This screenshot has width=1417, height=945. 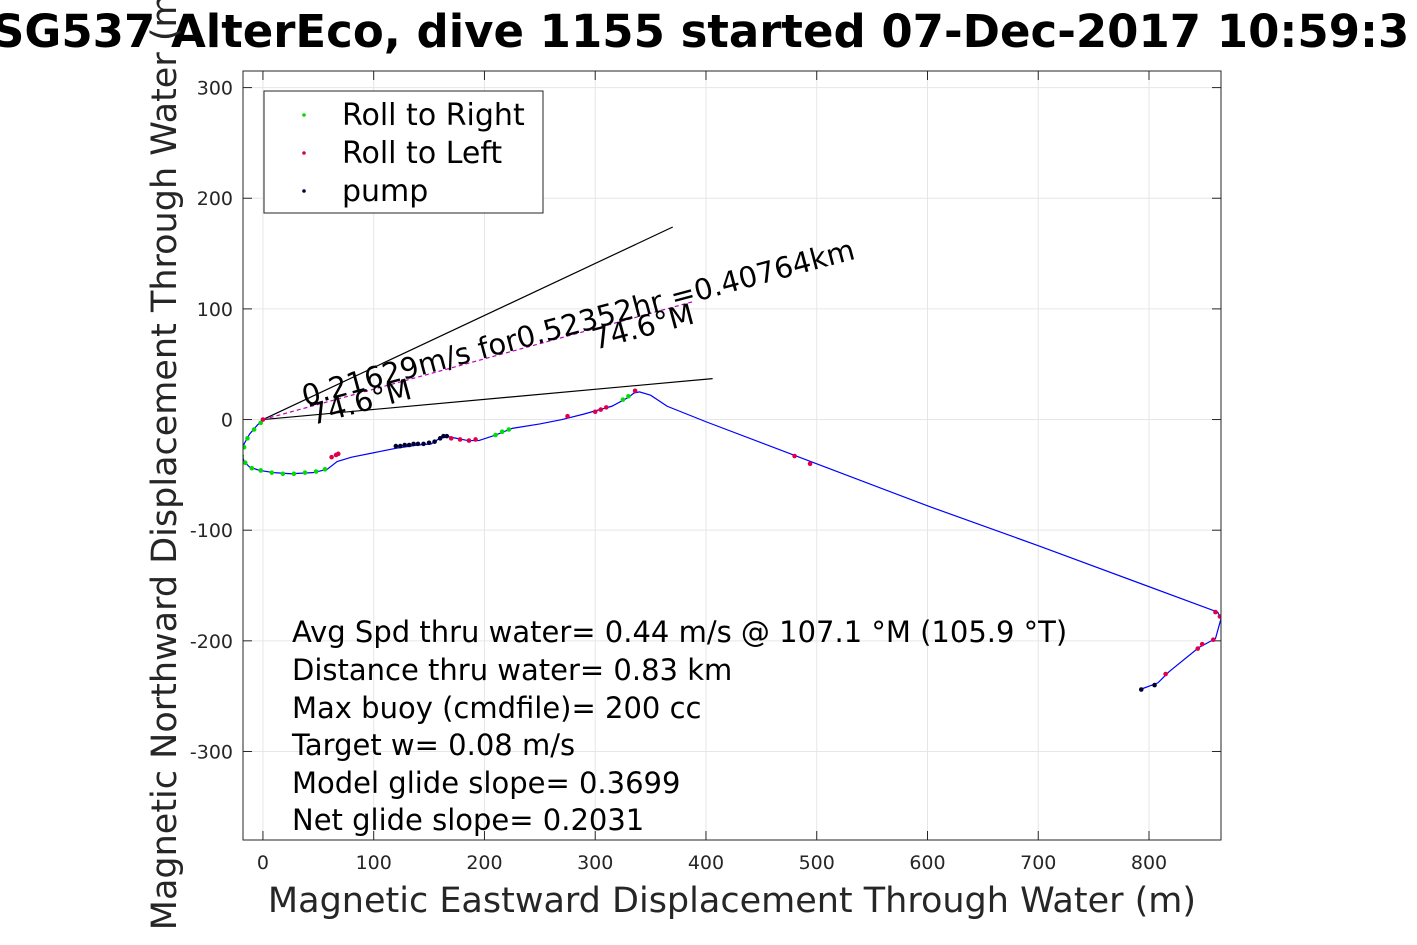 I want to click on legend-label-roll-right: Roll to Right, so click(x=433, y=115).